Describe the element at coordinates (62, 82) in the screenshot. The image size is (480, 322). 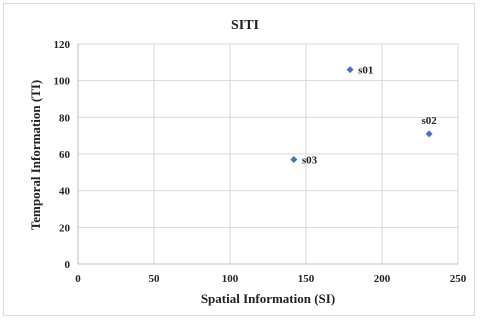
I see `y-tick-label: 100` at that location.